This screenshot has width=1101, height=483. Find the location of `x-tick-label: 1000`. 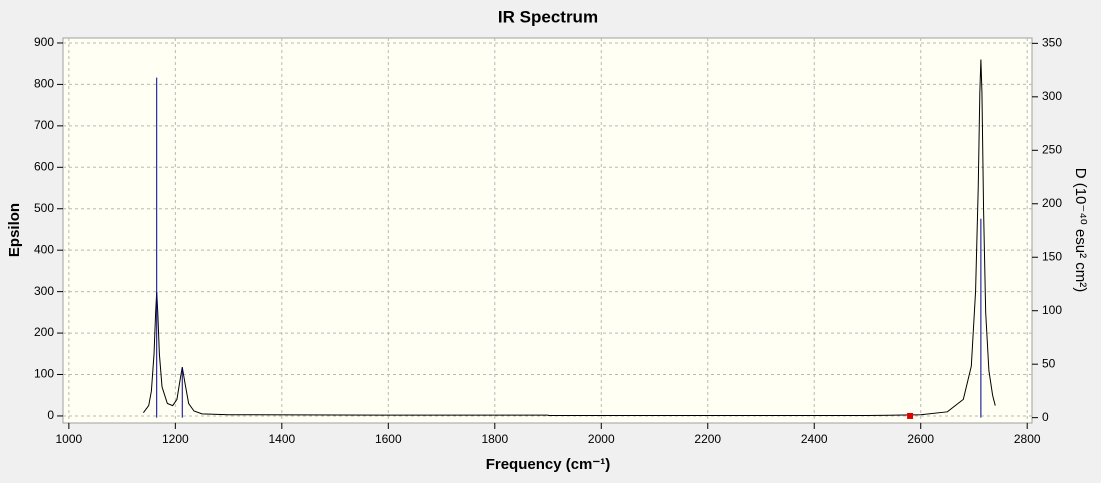

x-tick-label: 1000 is located at coordinates (69, 439).